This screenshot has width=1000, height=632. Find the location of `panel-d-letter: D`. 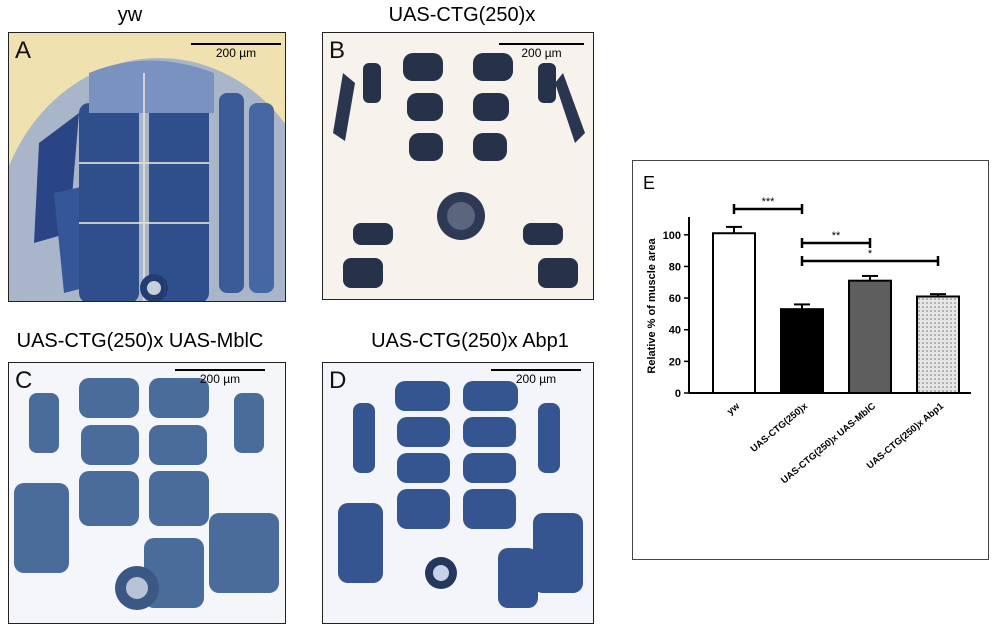

panel-d-letter: D is located at coordinates (338, 380).